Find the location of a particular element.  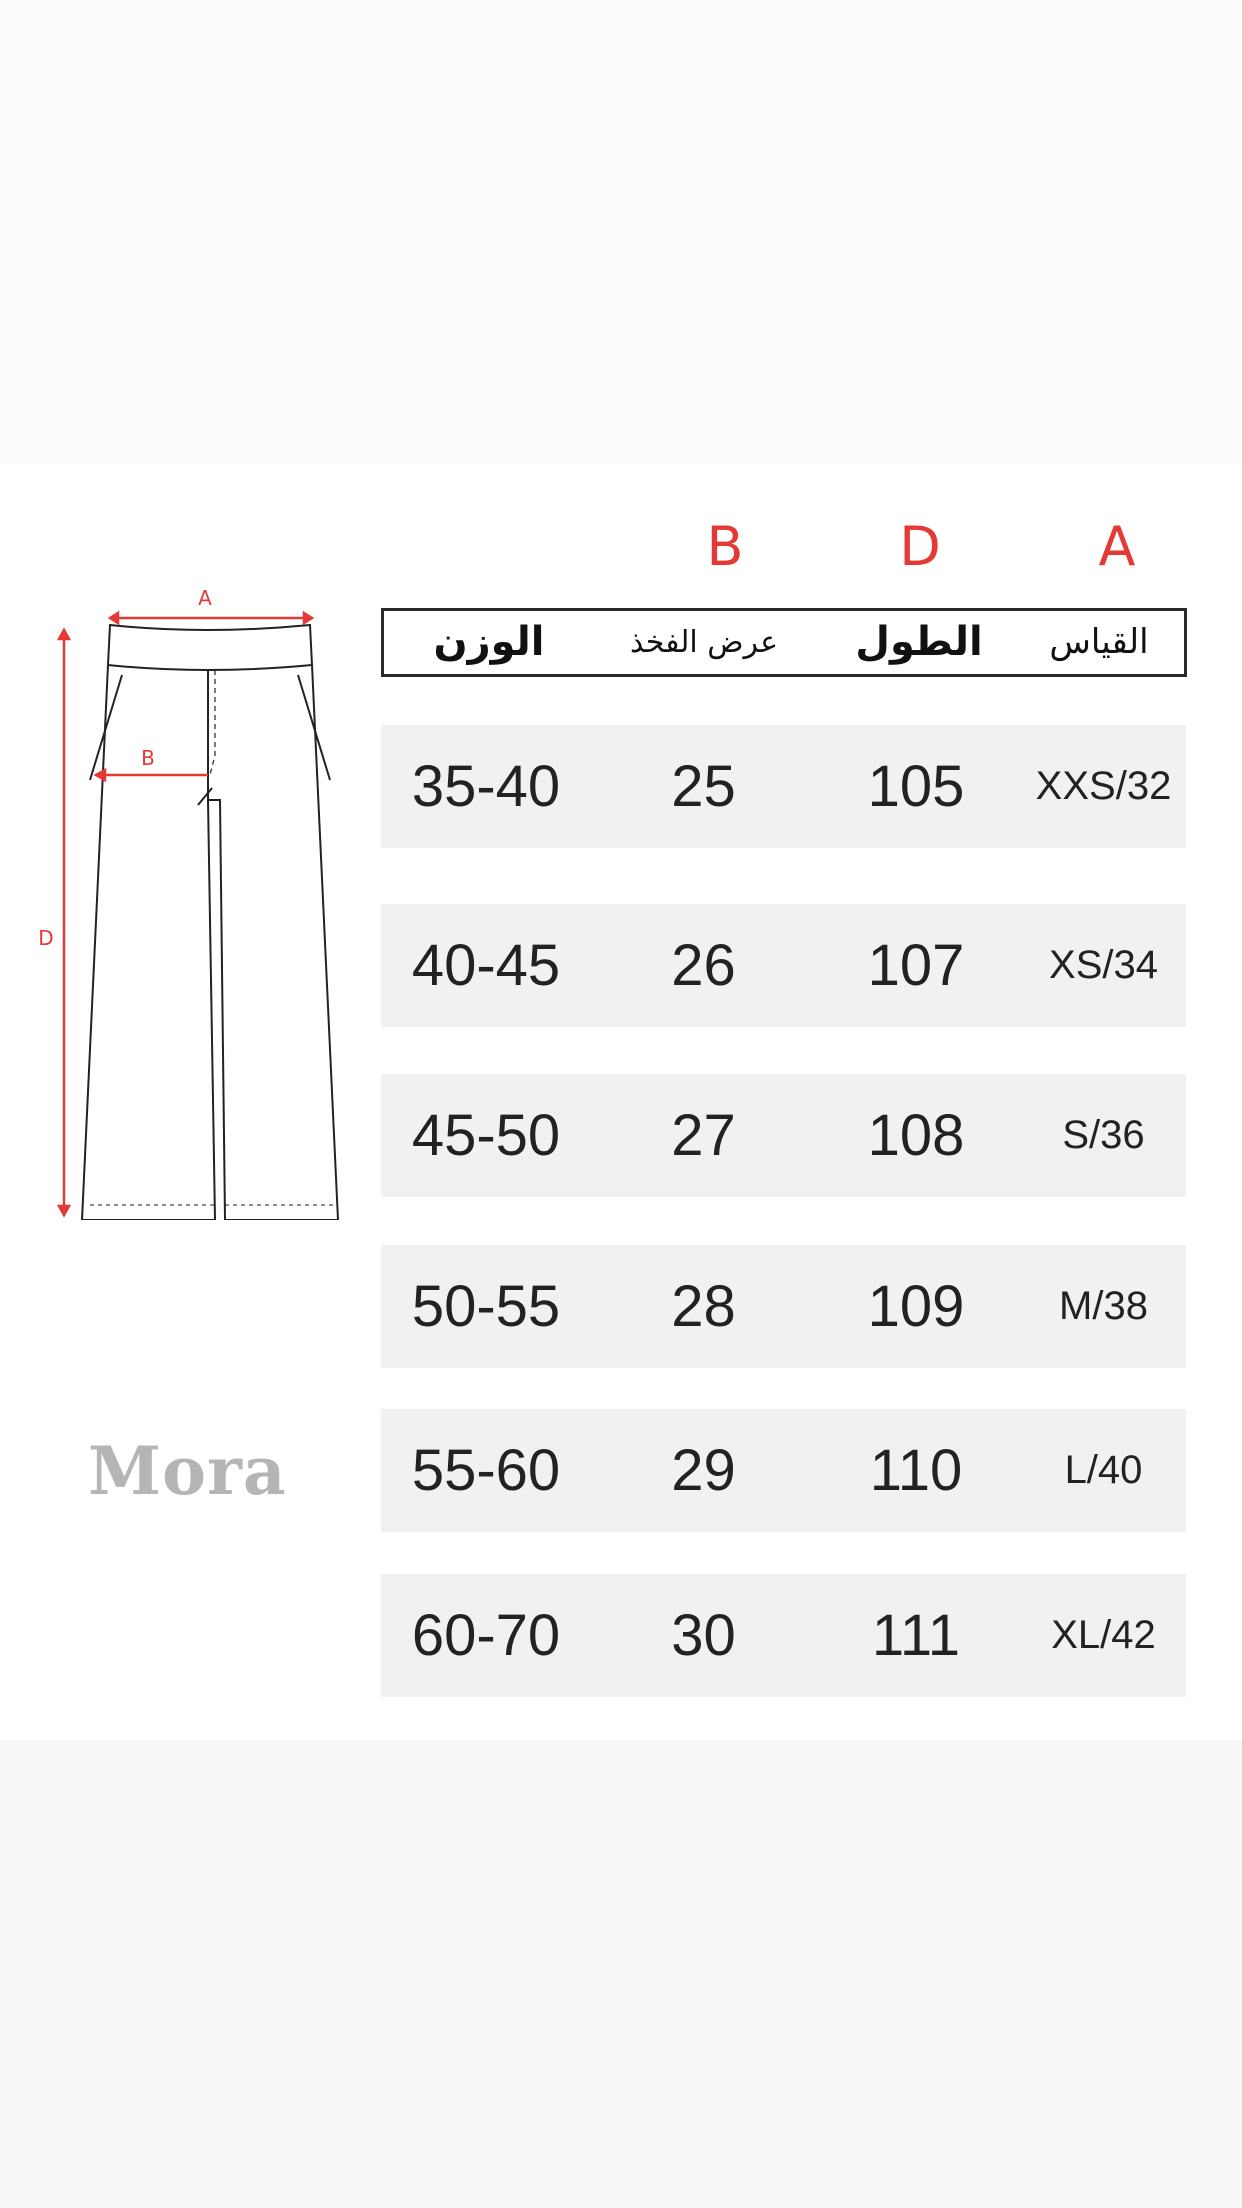

cell-size: XL/42 is located at coordinates (1103, 1635).